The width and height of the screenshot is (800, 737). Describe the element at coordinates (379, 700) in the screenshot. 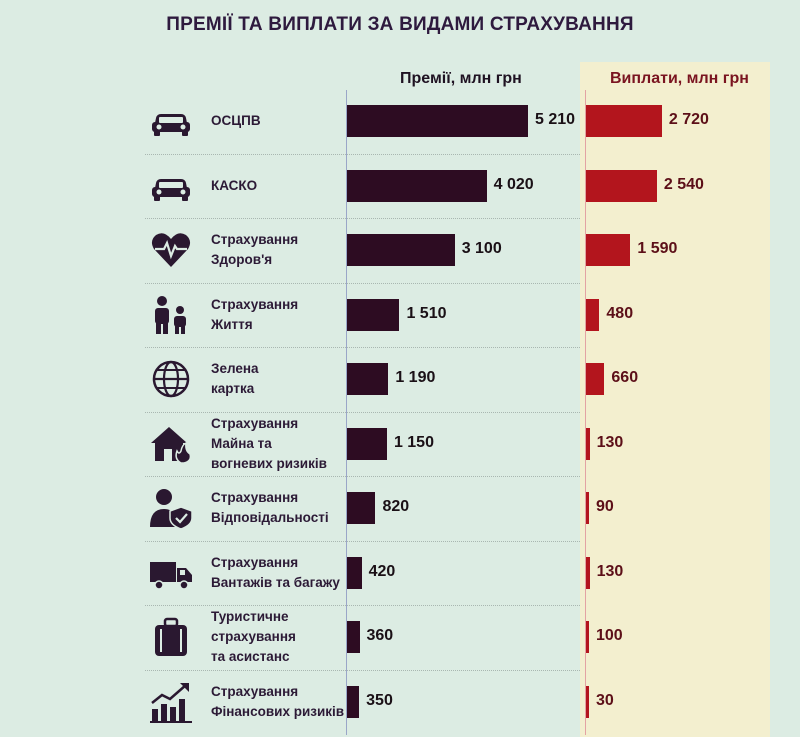

I see `premium-value-label: 350` at that location.